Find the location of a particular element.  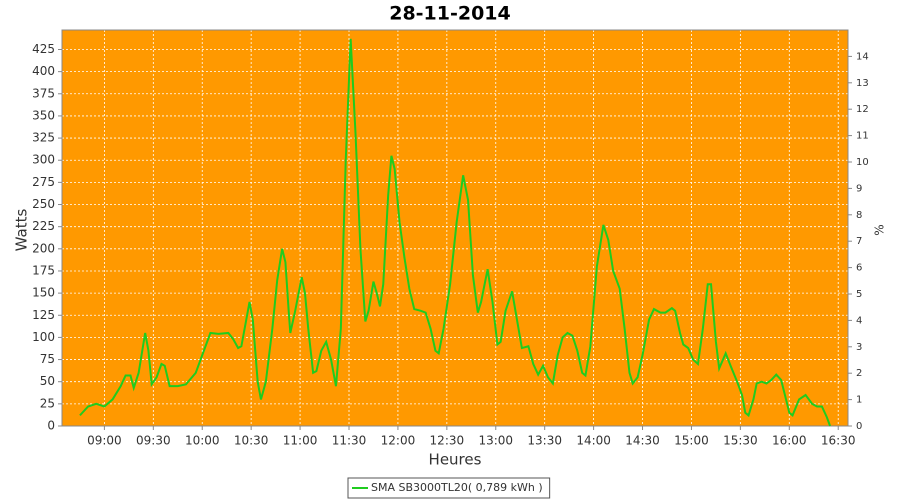

y-tick-label: 400 is located at coordinates (43, 71).